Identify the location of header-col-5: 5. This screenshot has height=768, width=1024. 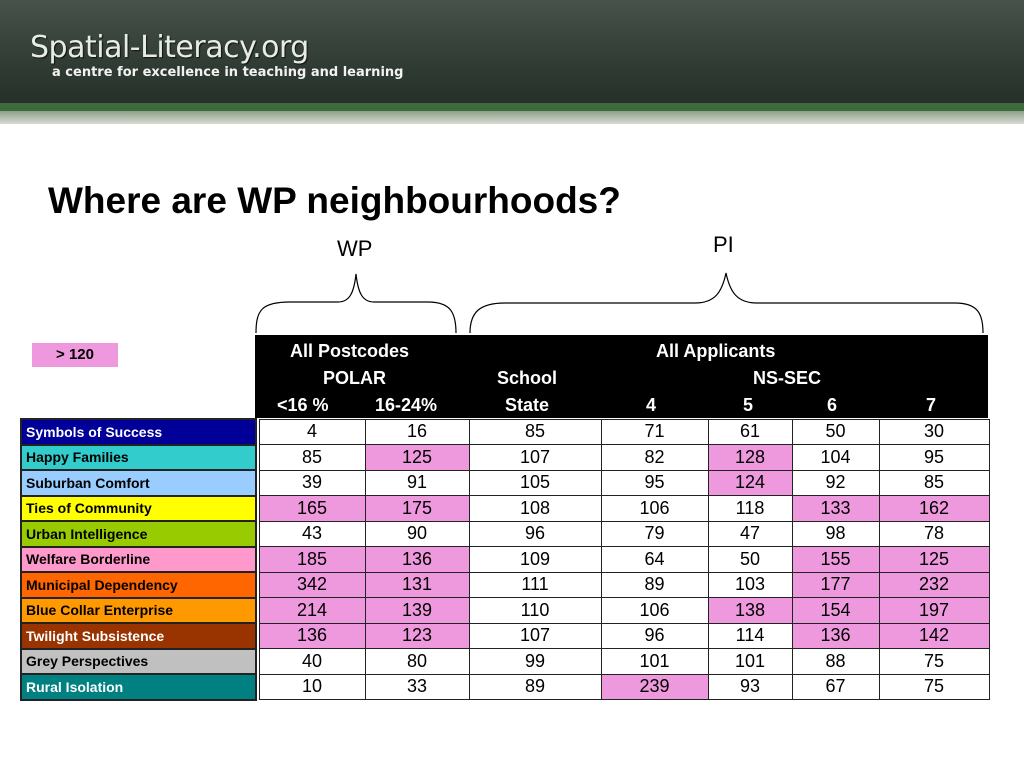
(748, 405).